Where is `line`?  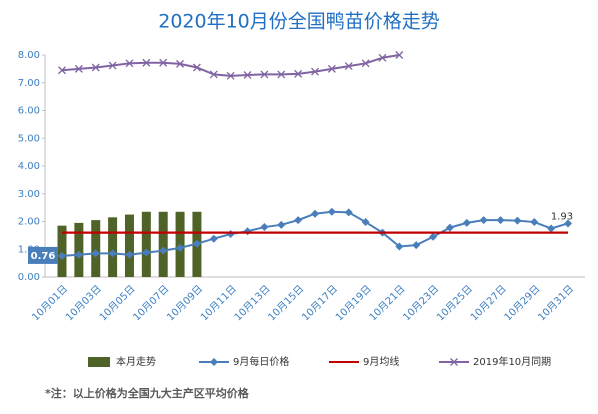 line is located at coordinates (315, 233).